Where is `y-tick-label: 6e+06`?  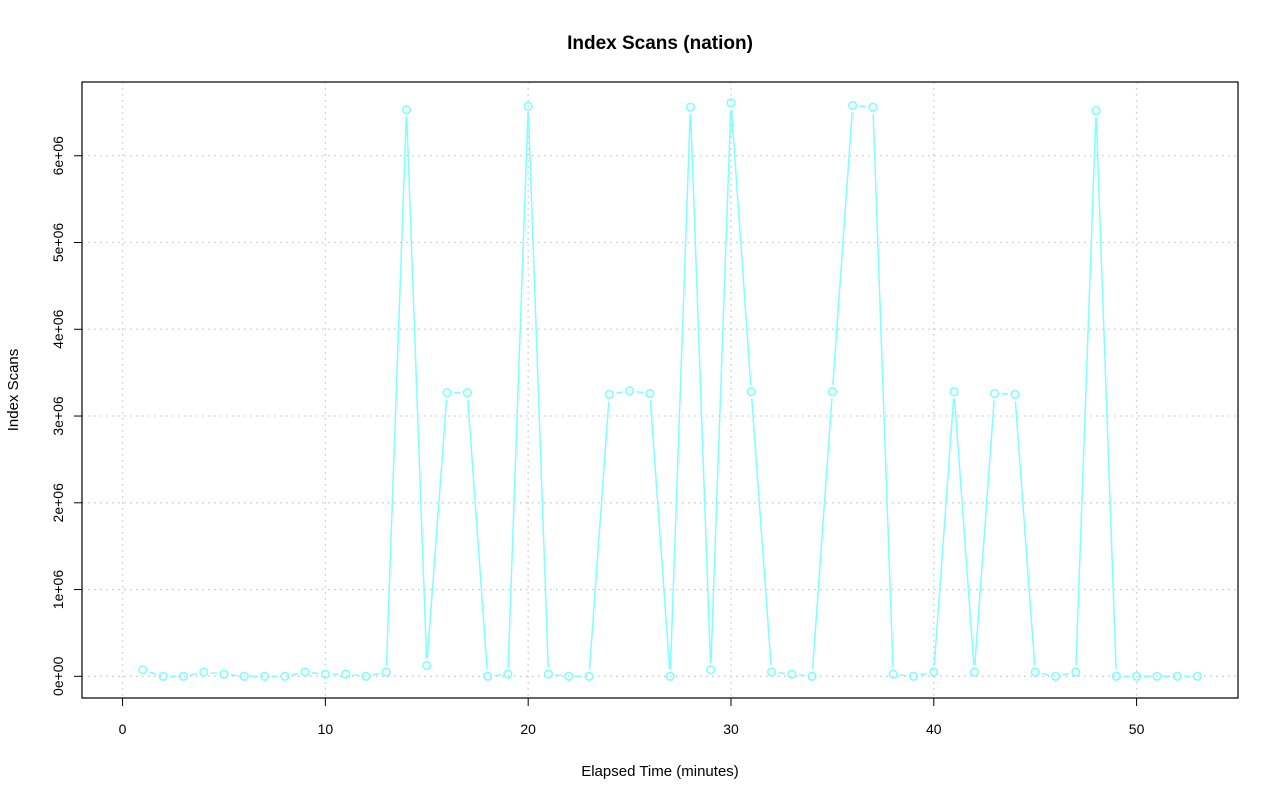
y-tick-label: 6e+06 is located at coordinates (58, 156).